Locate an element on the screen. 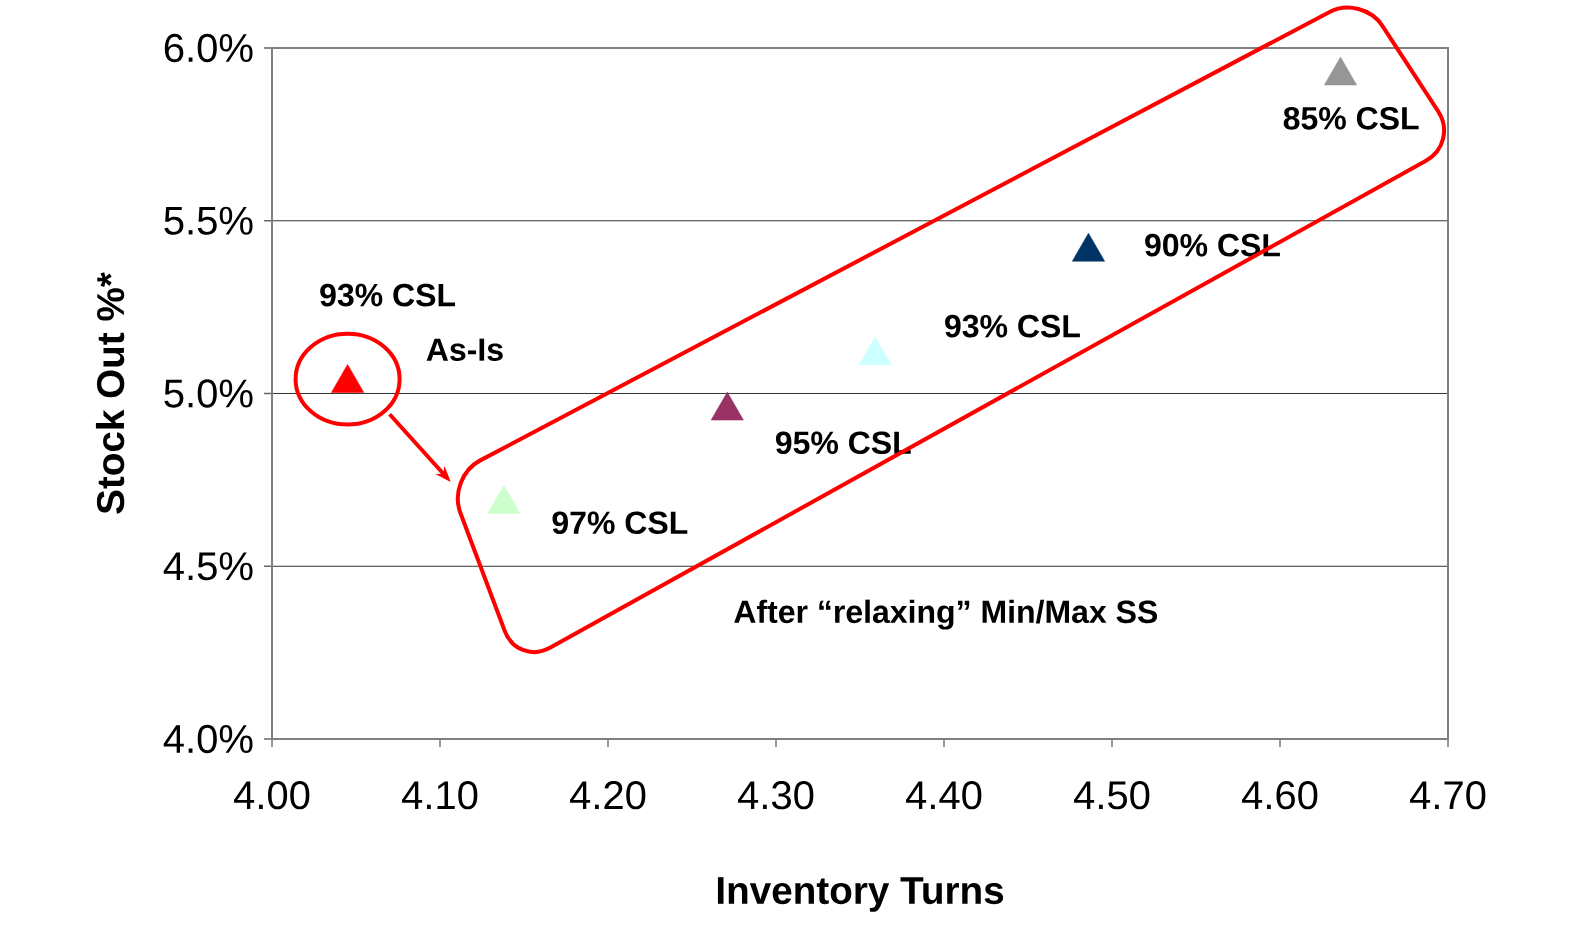 Image resolution: width=1593 pixels, height=926 pixels. annotation: As-Is is located at coordinates (464, 349).